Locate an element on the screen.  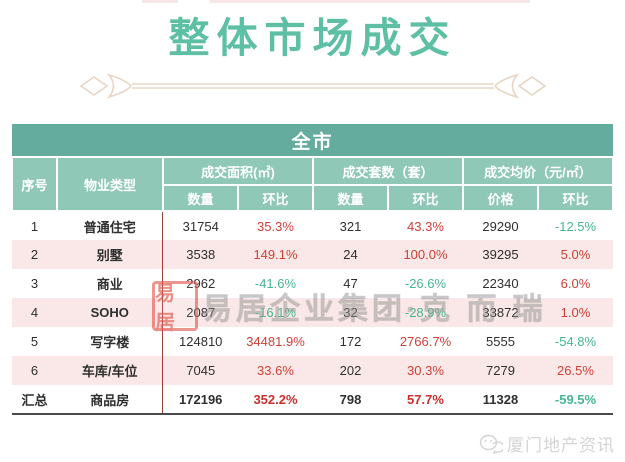
subheader-units-qty: 数量 is located at coordinates (350, 198).